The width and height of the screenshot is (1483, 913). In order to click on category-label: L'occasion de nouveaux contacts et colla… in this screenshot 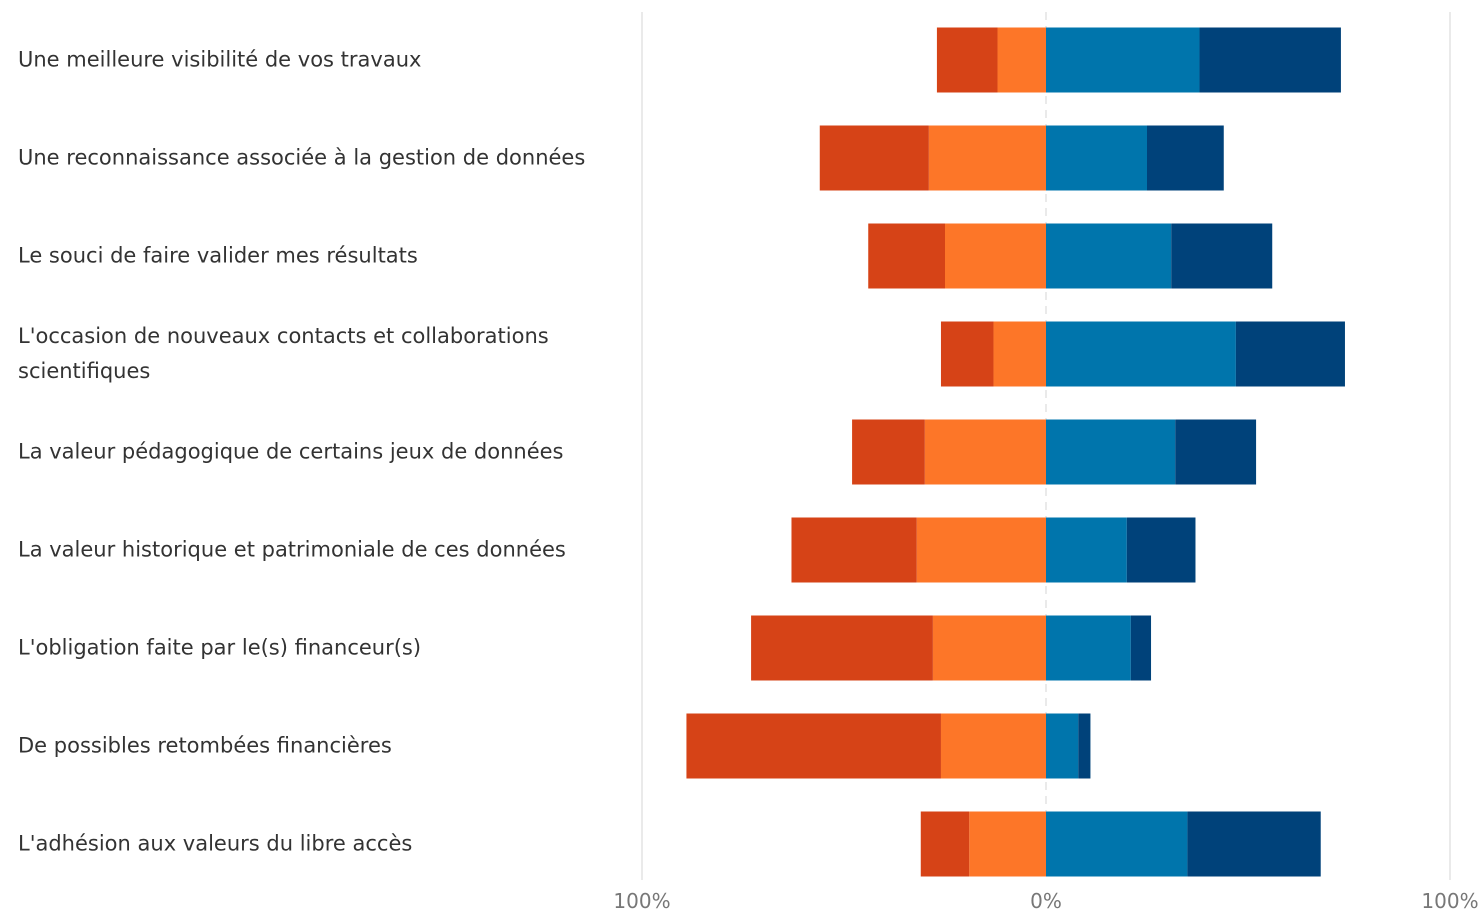, I will do `click(283, 353)`.